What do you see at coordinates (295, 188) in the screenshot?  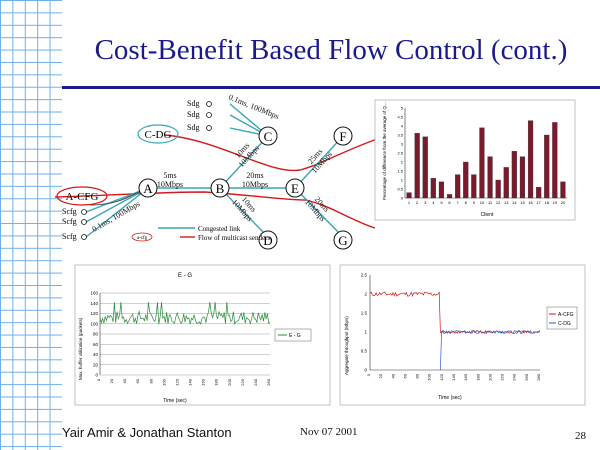 I see `node-e: E` at bounding box center [295, 188].